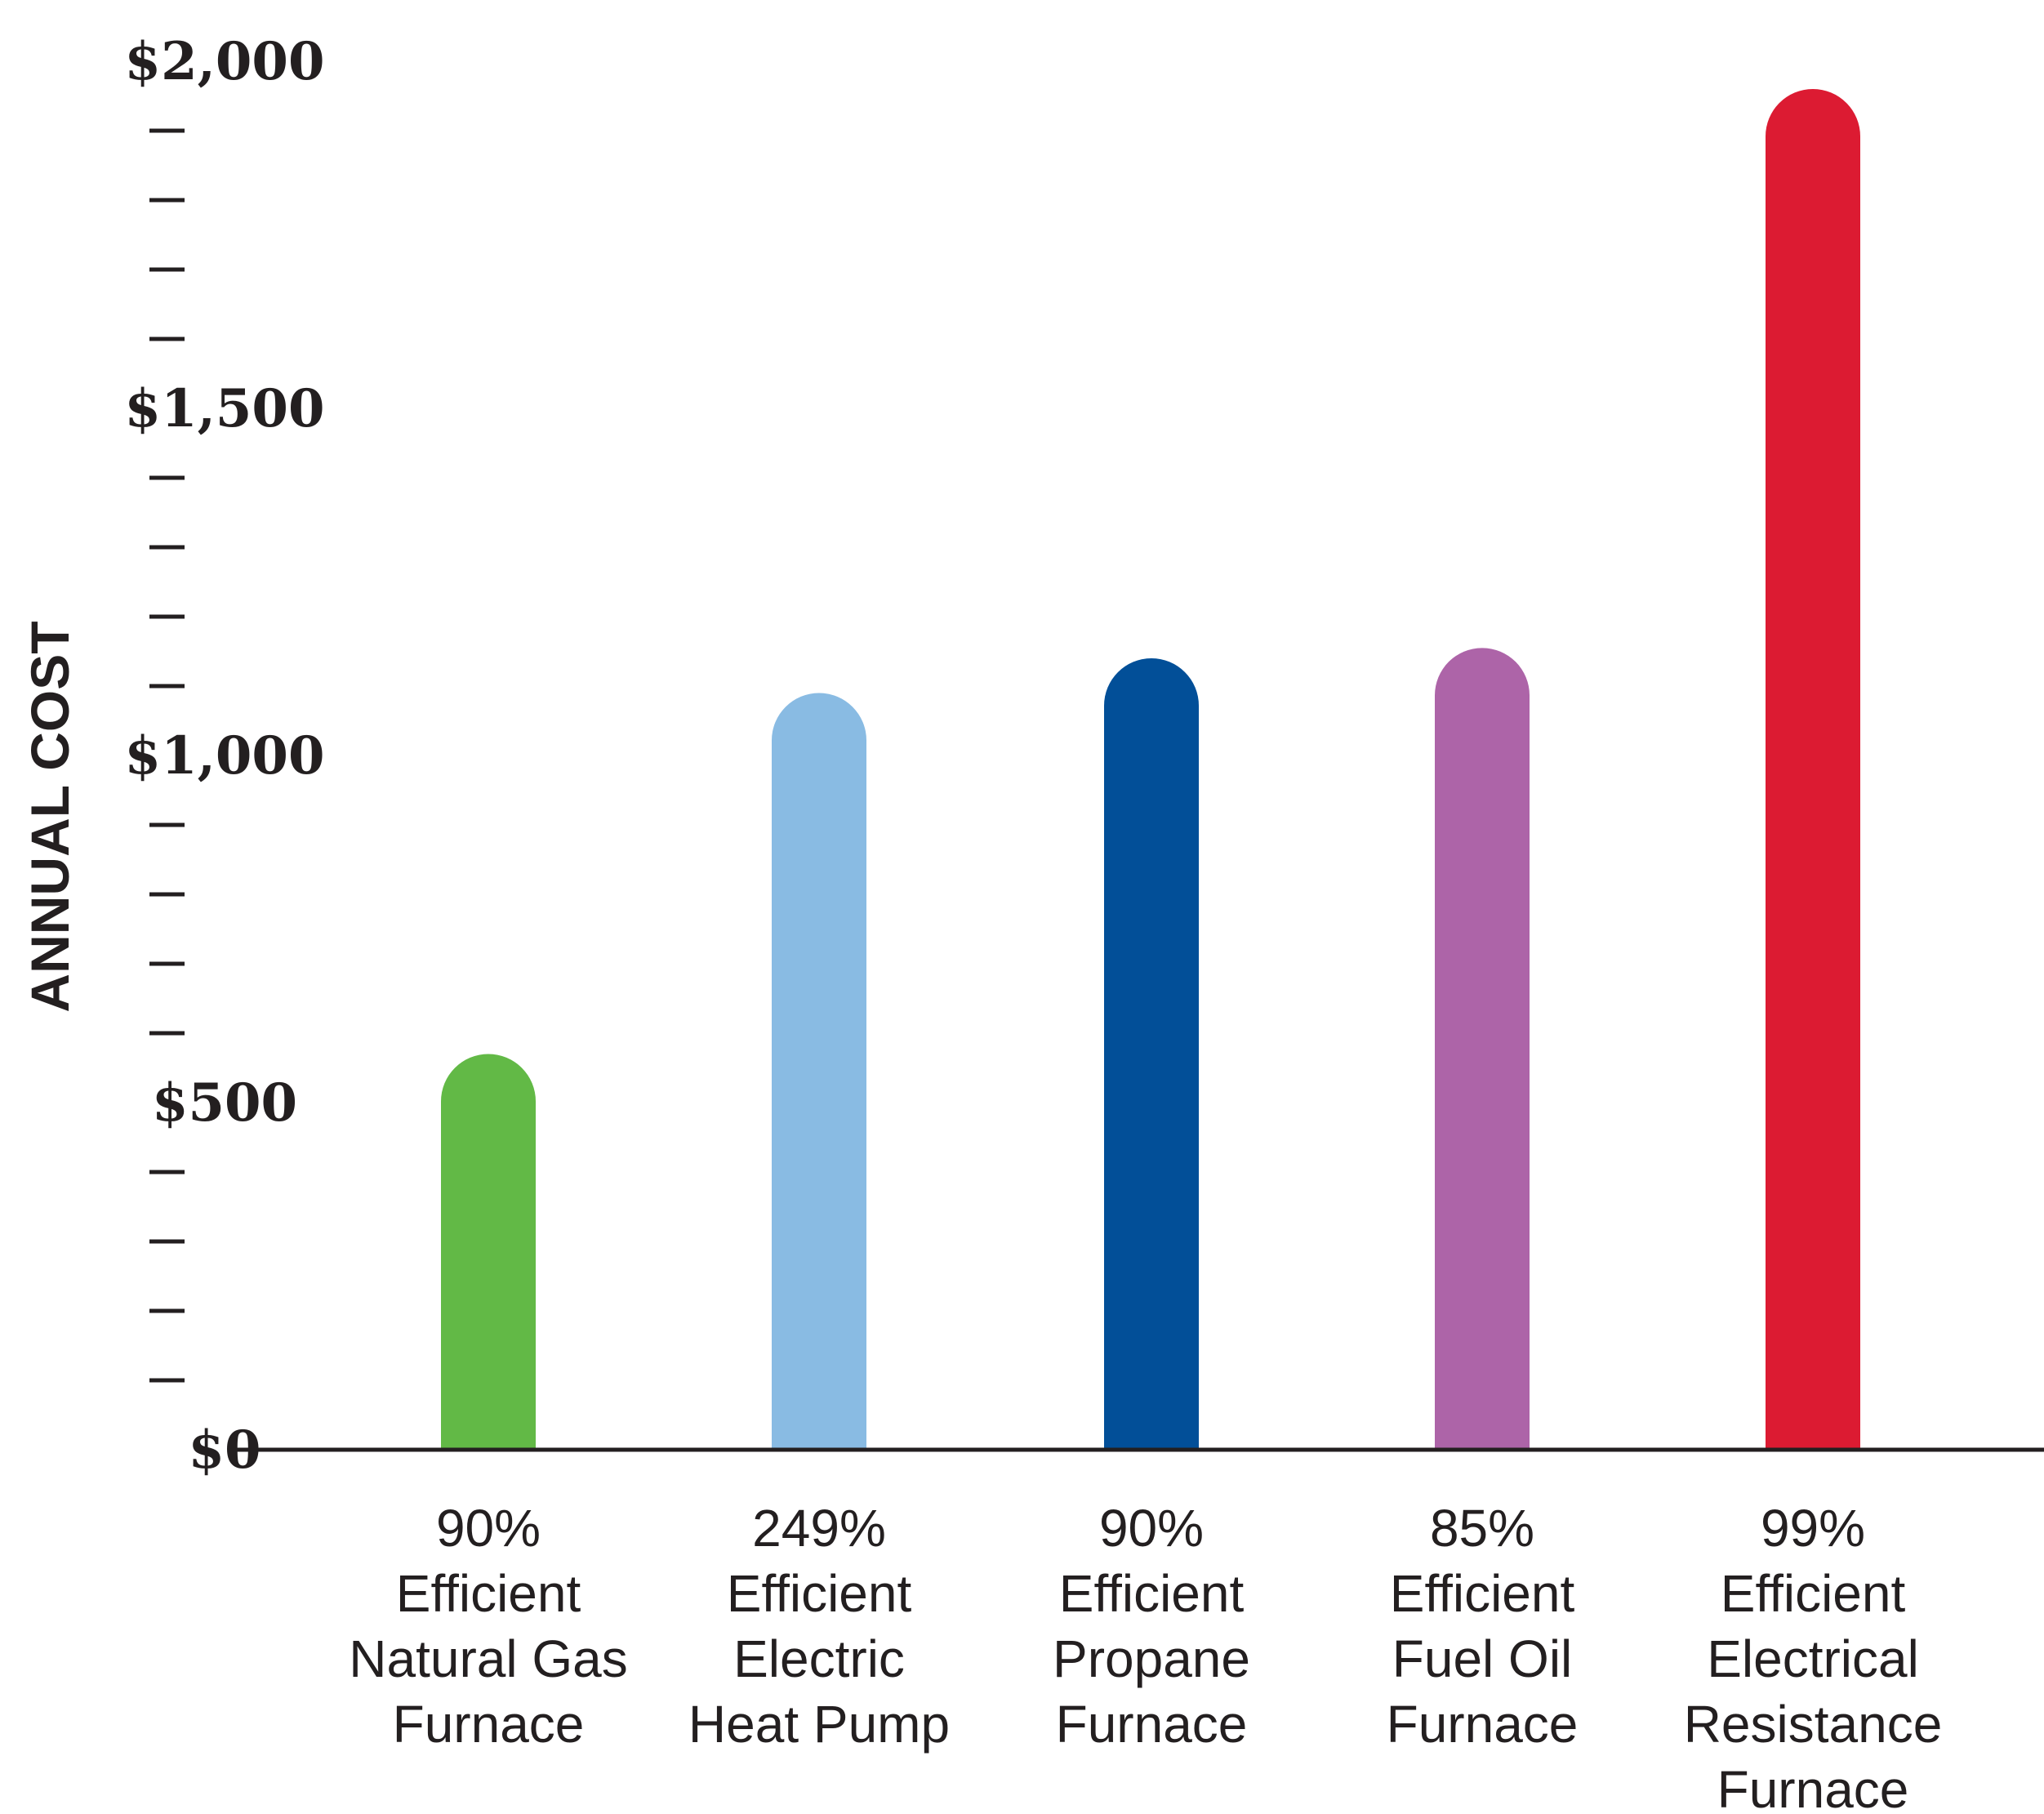 Image resolution: width=2044 pixels, height=1814 pixels. I want to click on x-tick-label: Resistance, so click(1814, 1724).